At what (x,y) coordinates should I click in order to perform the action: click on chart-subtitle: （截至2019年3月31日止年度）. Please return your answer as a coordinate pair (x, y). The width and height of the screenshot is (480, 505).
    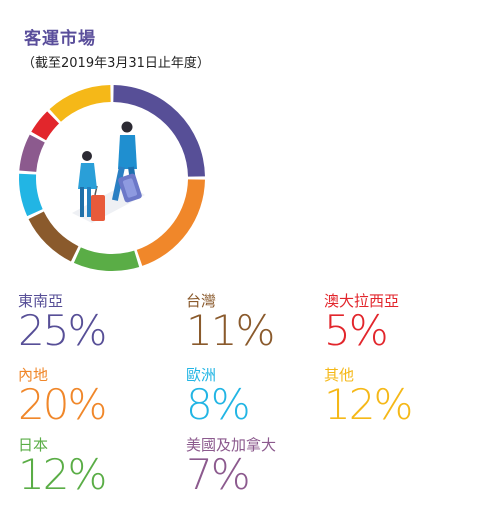
    Looking at the image, I should click on (116, 63).